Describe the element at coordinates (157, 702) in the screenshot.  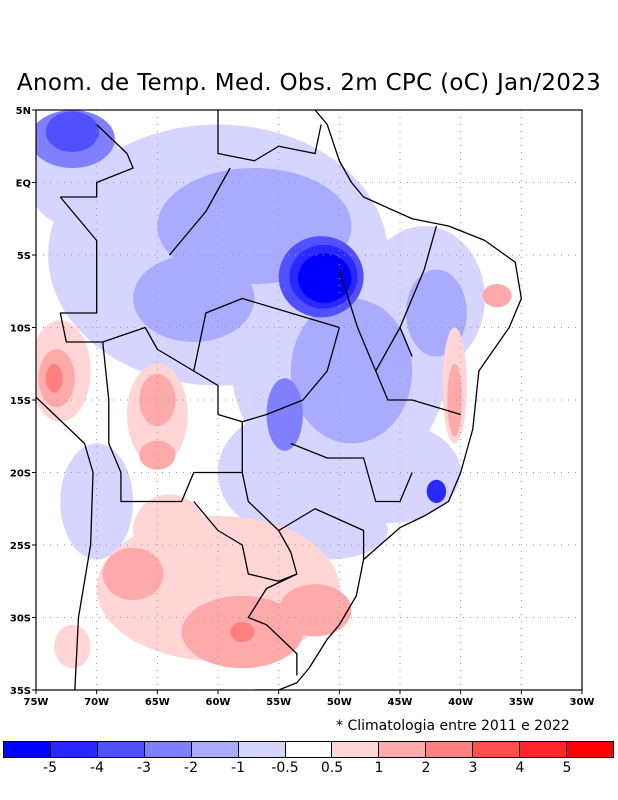
I see `x-tick-label: 65W` at that location.